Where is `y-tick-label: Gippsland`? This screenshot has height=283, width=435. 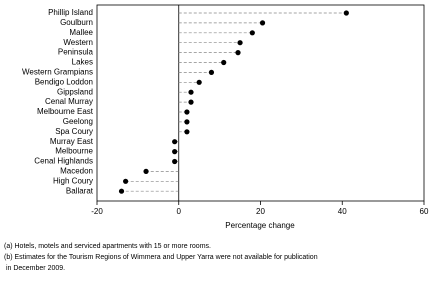 y-tick-label: Gippsland is located at coordinates (75, 91).